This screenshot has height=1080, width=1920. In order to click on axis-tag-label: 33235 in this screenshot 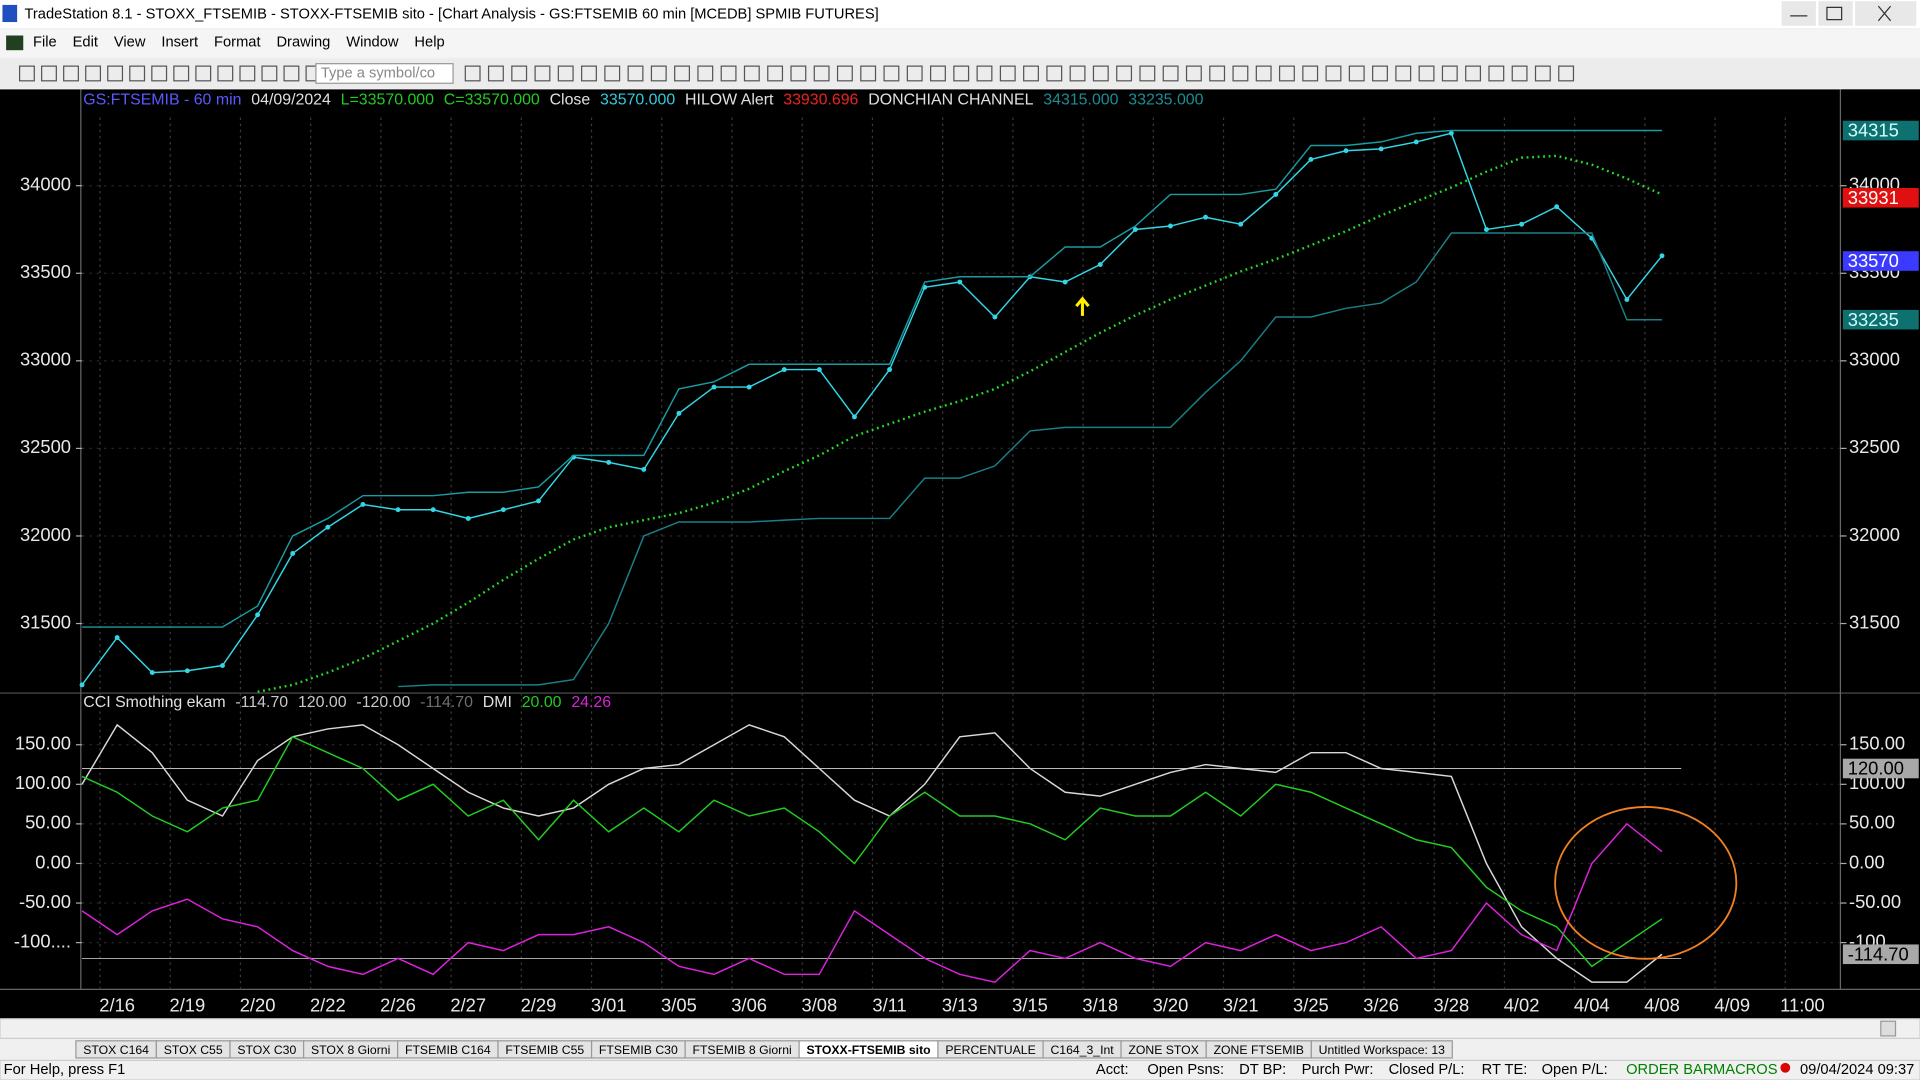, I will do `click(1873, 319)`.